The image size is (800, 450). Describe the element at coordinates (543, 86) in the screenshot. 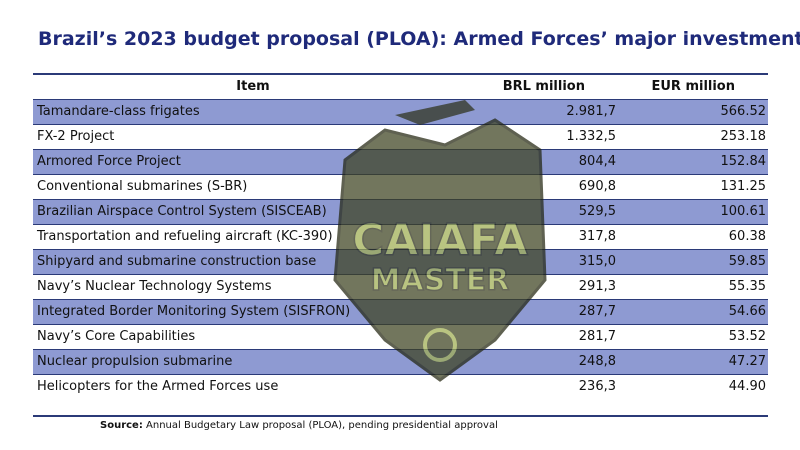

I see `column-header: BRL million` at that location.